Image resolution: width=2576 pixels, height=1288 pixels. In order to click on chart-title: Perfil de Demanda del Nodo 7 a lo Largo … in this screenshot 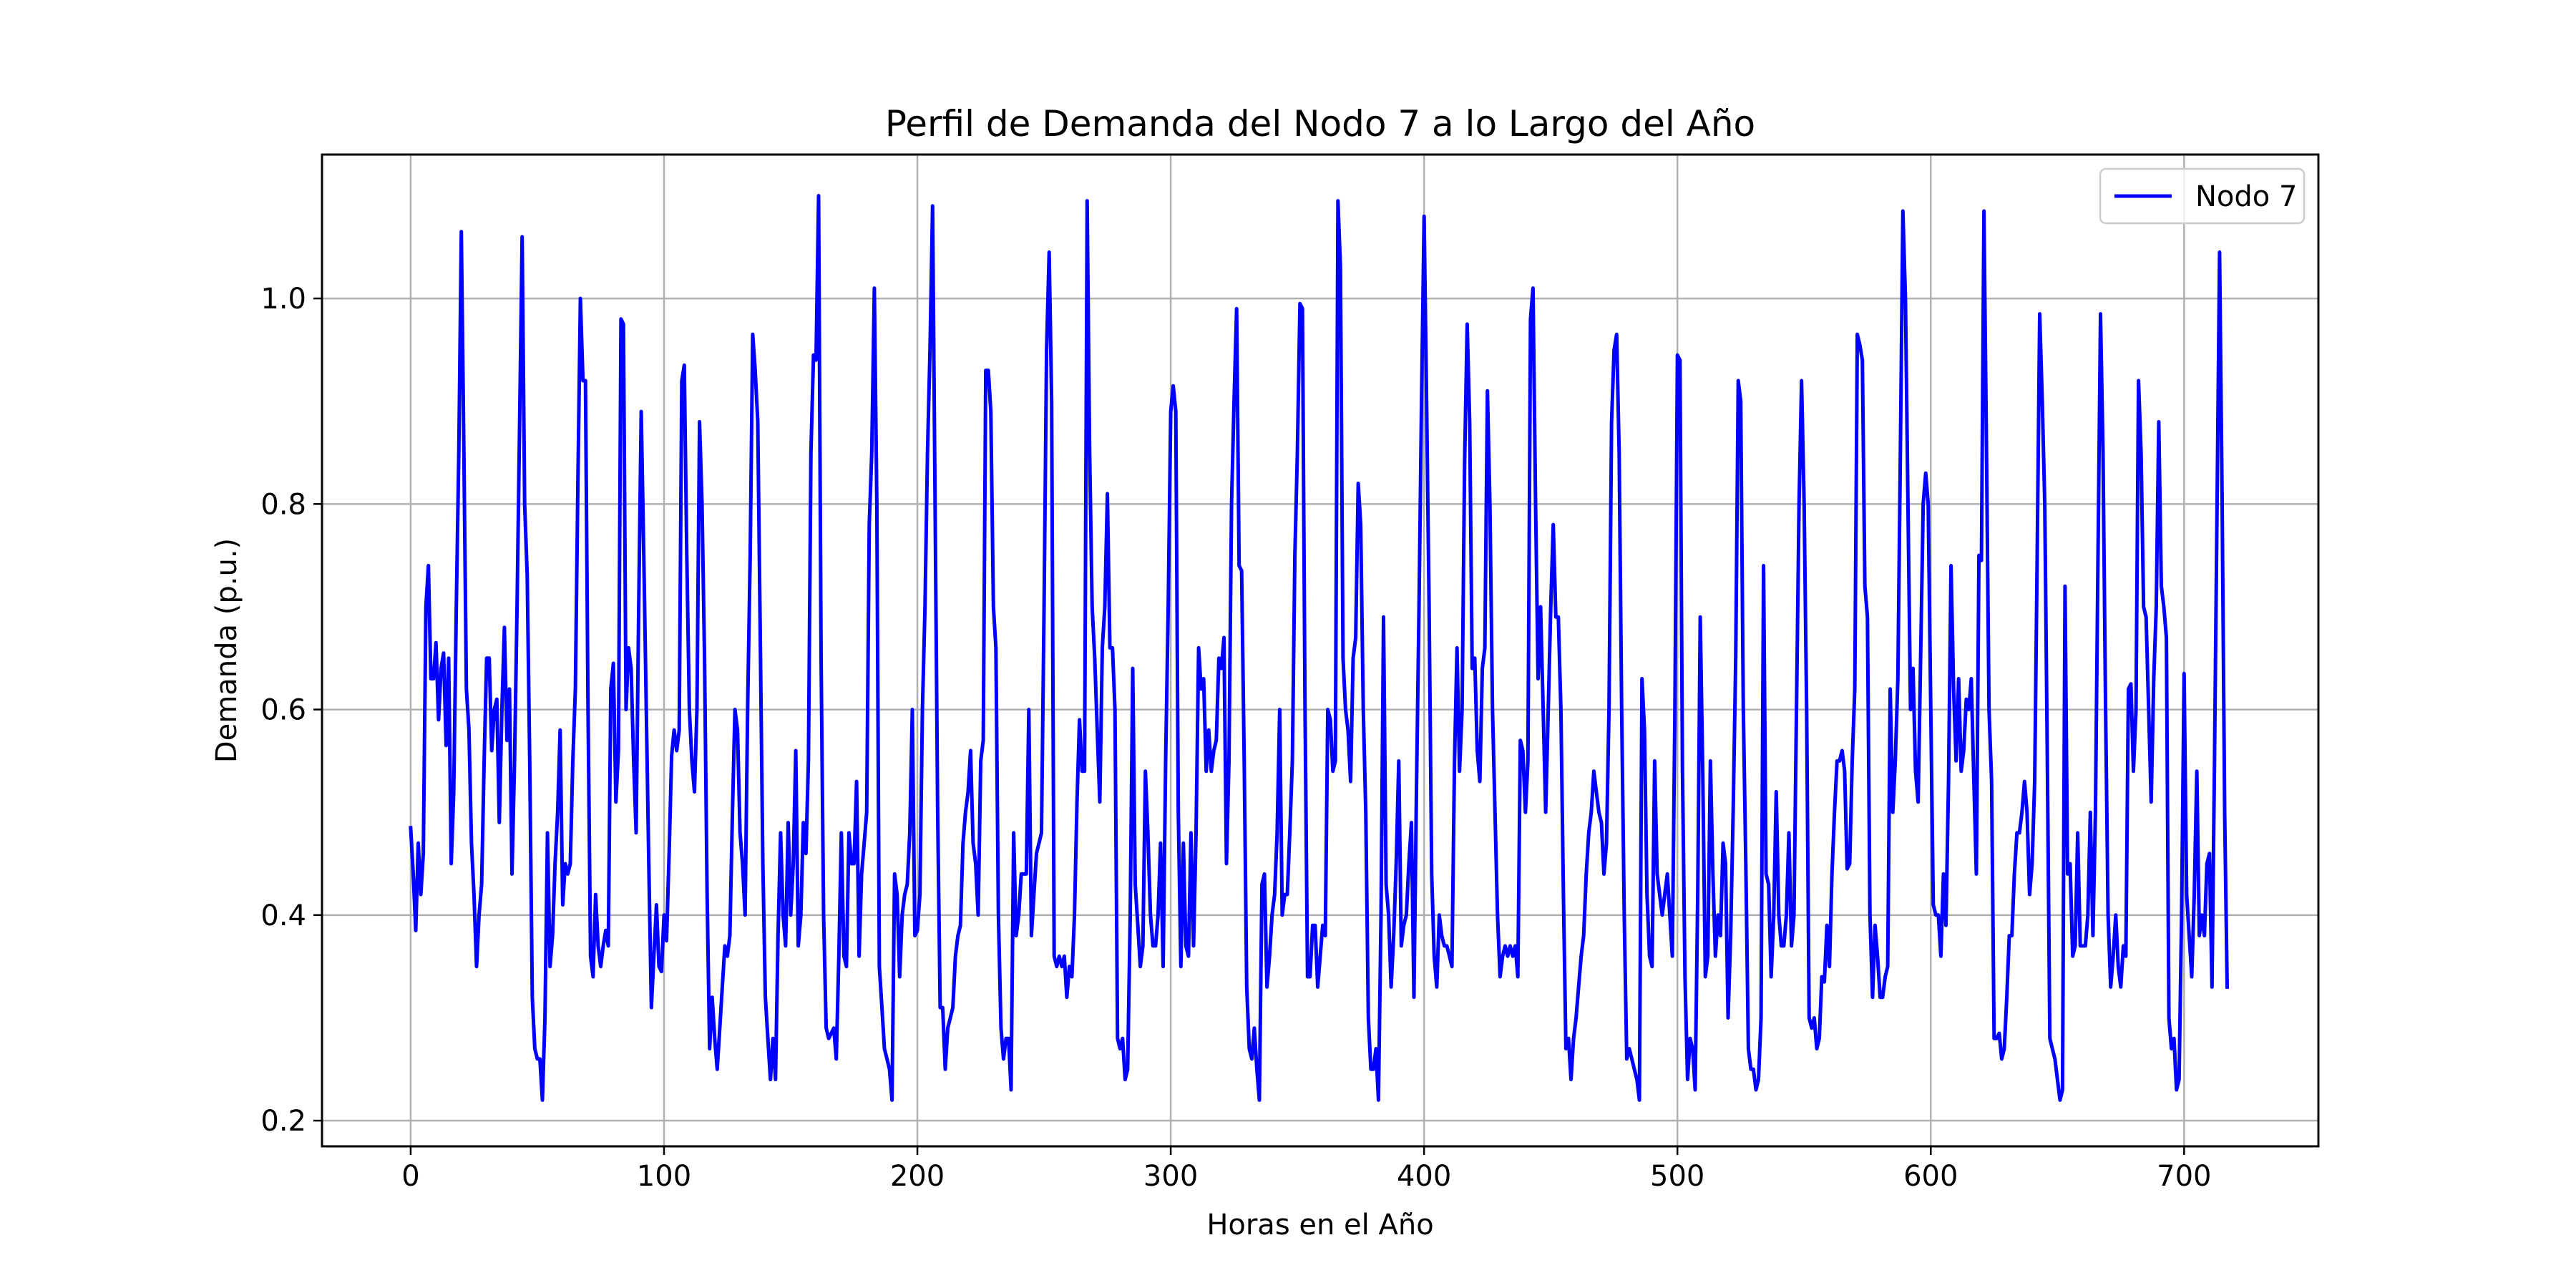, I will do `click(1320, 124)`.